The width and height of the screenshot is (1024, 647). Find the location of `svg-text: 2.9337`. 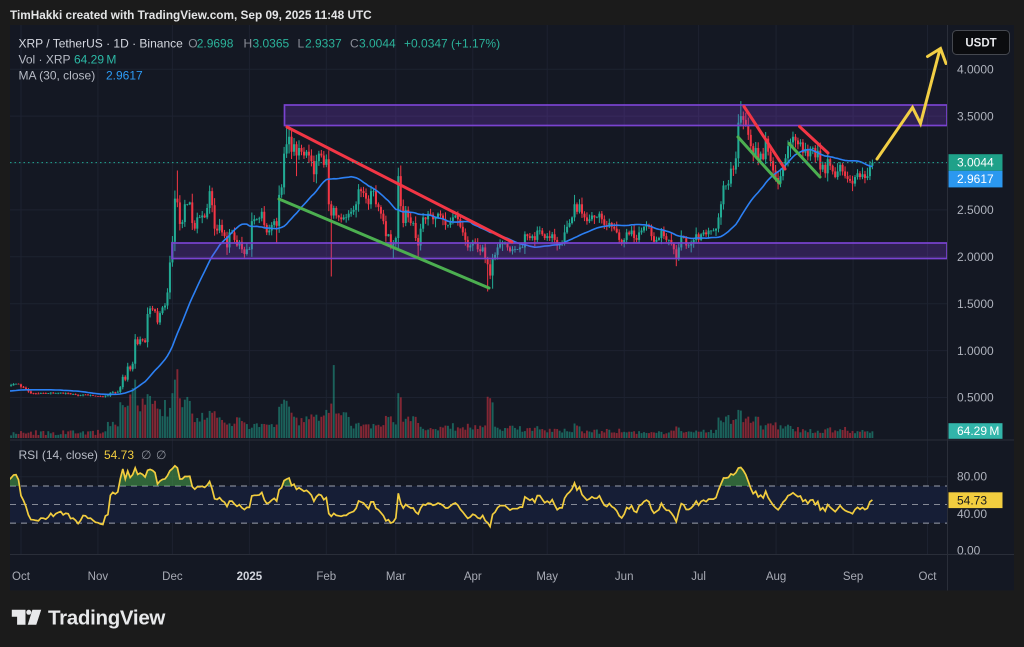

svg-text: 2.9337 is located at coordinates (323, 44).